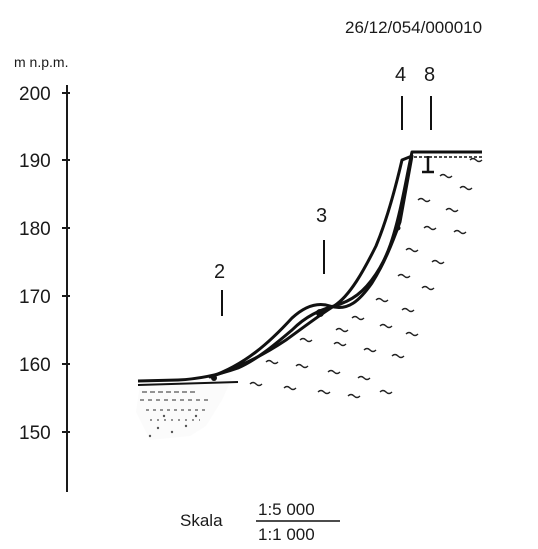  Describe the element at coordinates (413, 27) in the screenshot. I see `document-id: 26/12/054/000010` at that location.